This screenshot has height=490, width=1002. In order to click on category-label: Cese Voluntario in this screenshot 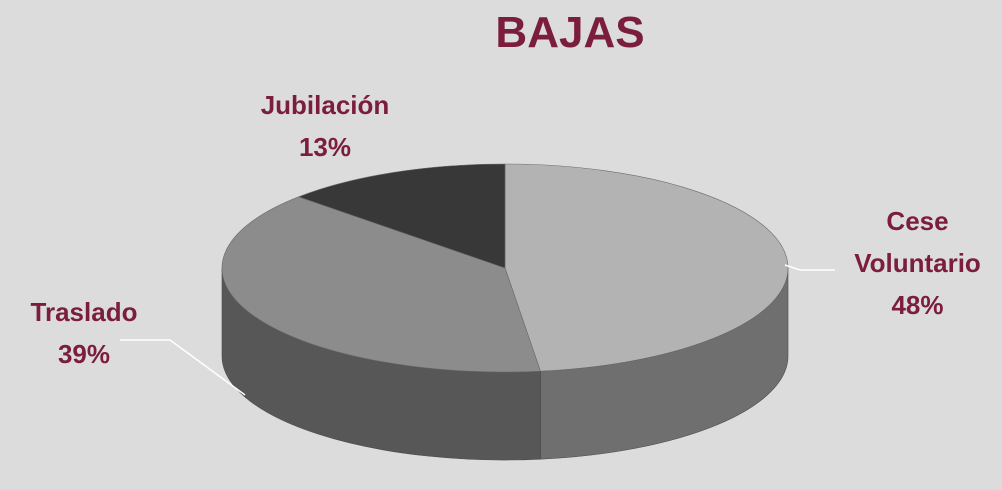, I will do `click(917, 242)`.